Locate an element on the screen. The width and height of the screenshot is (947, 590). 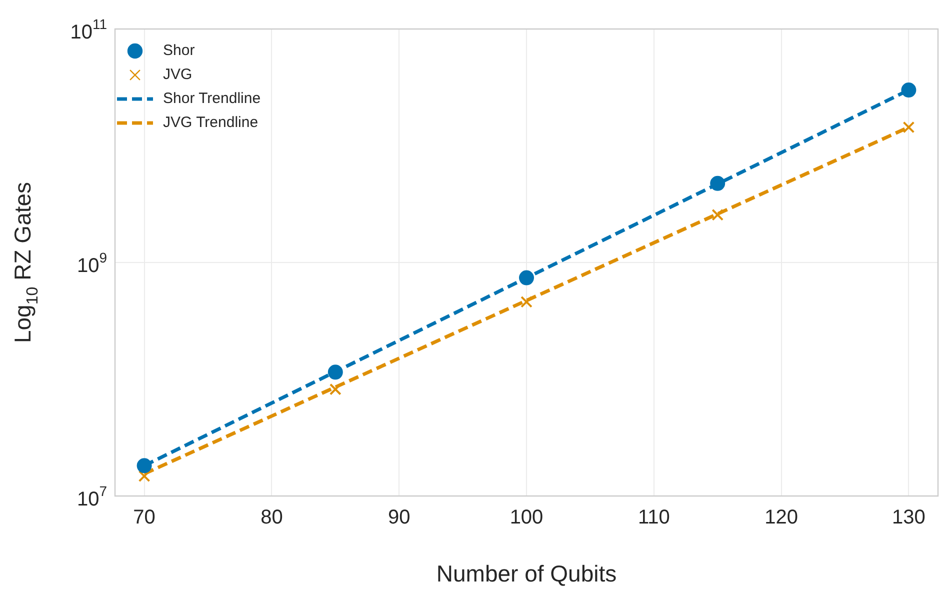
legend-label: JVG is located at coordinates (177, 75).